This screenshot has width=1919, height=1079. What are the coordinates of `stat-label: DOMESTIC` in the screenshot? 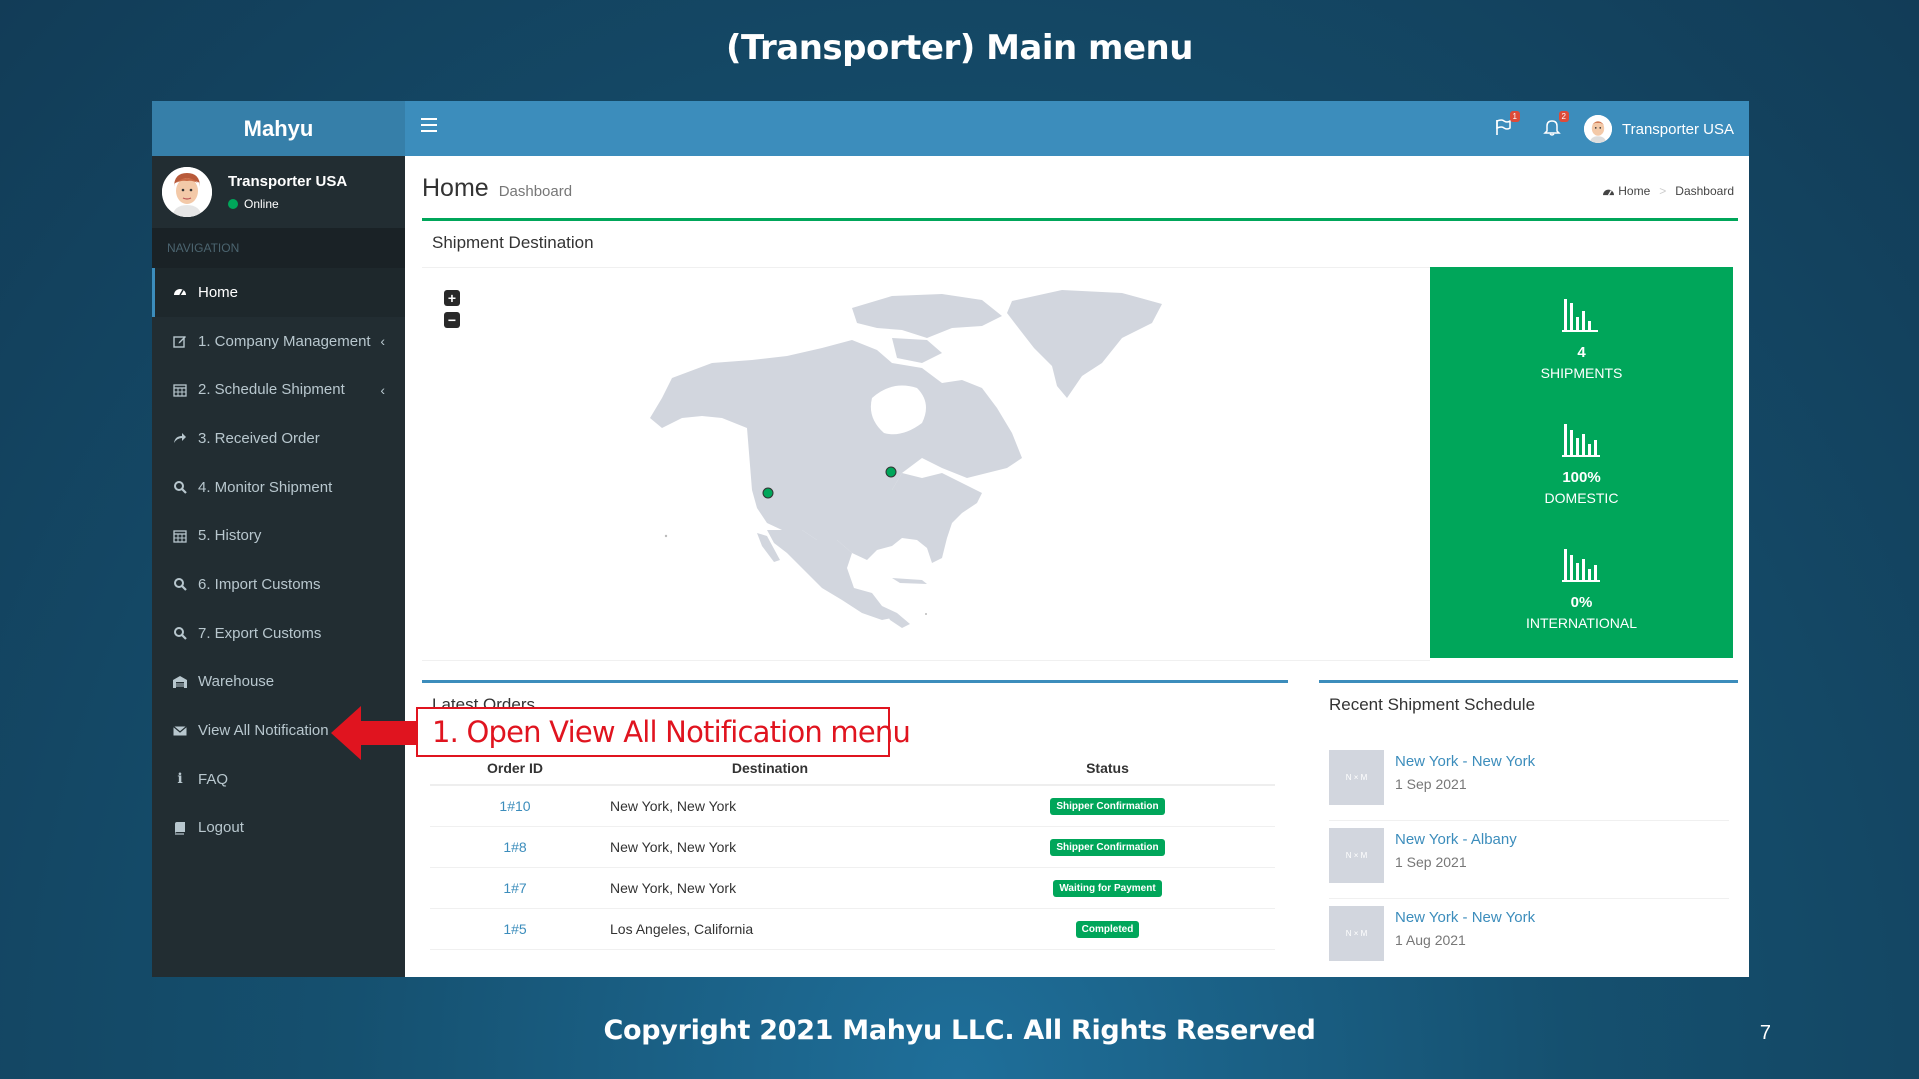 It's located at (1581, 498).